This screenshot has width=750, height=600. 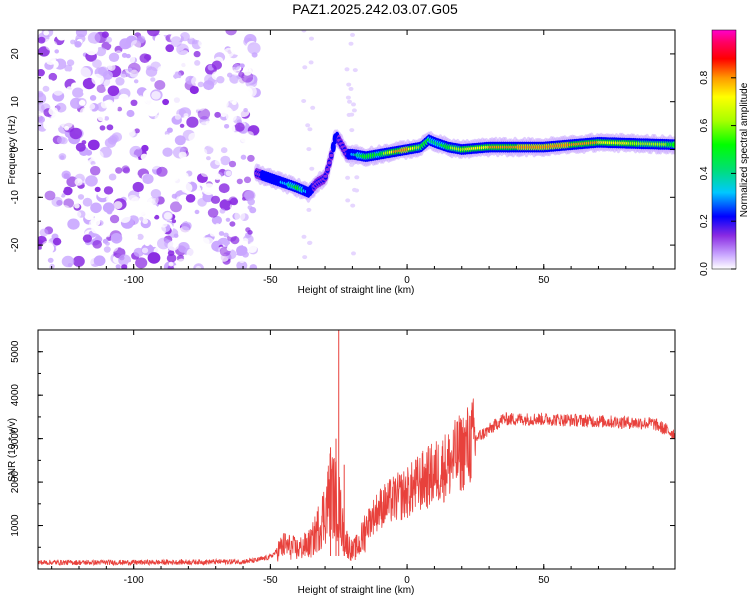 What do you see at coordinates (704, 77) in the screenshot?
I see `colorbar-tick-label: 0.8` at bounding box center [704, 77].